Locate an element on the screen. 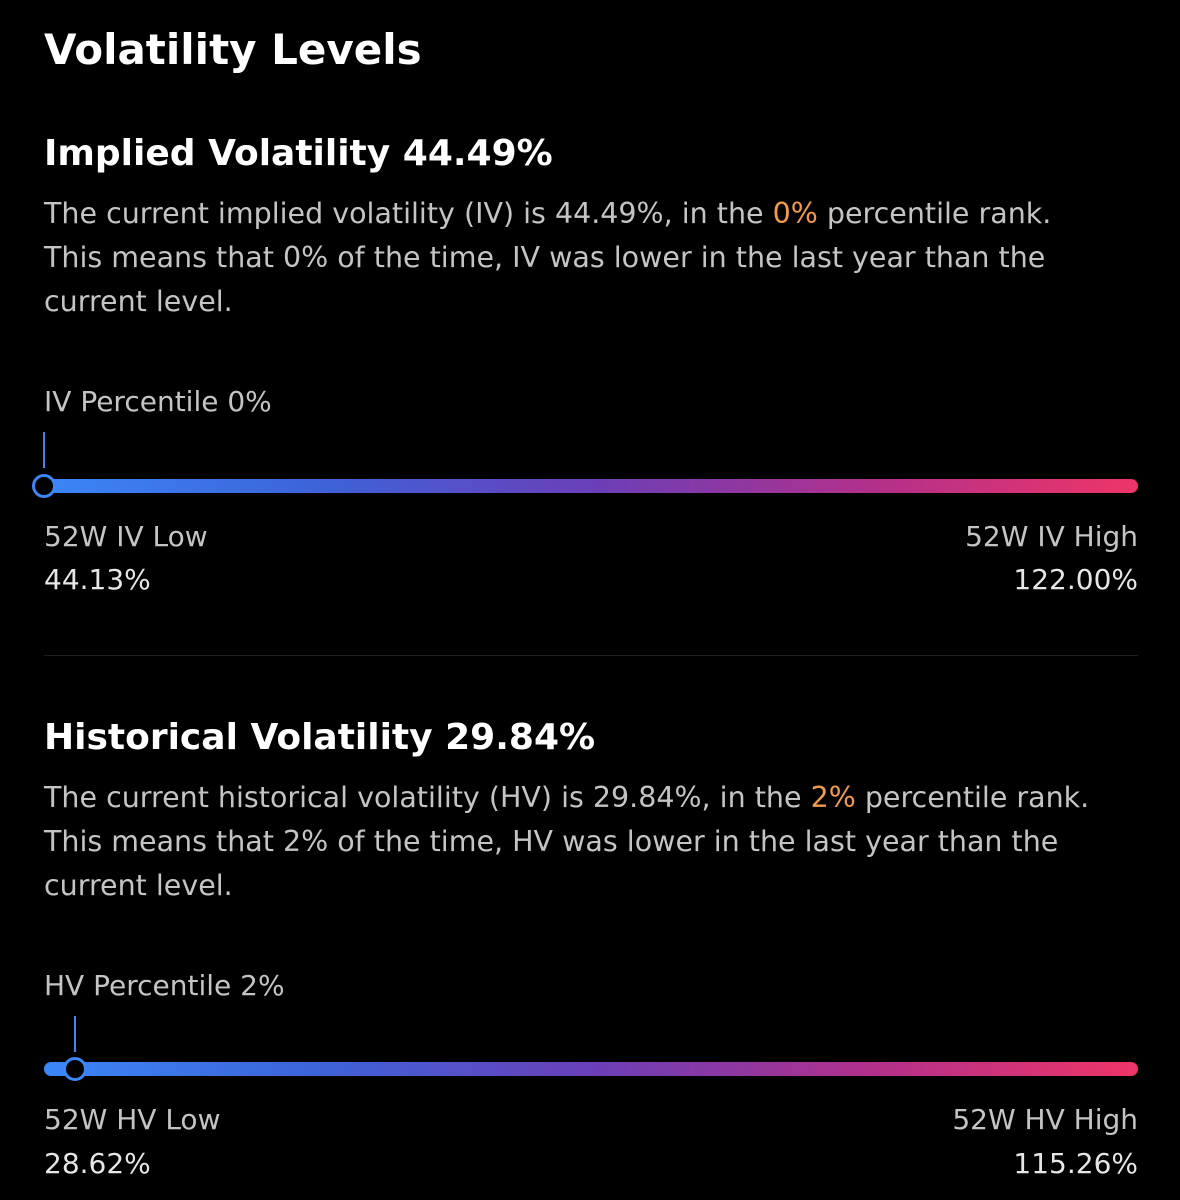  iv-percentile-marker-knob is located at coordinates (44, 486).